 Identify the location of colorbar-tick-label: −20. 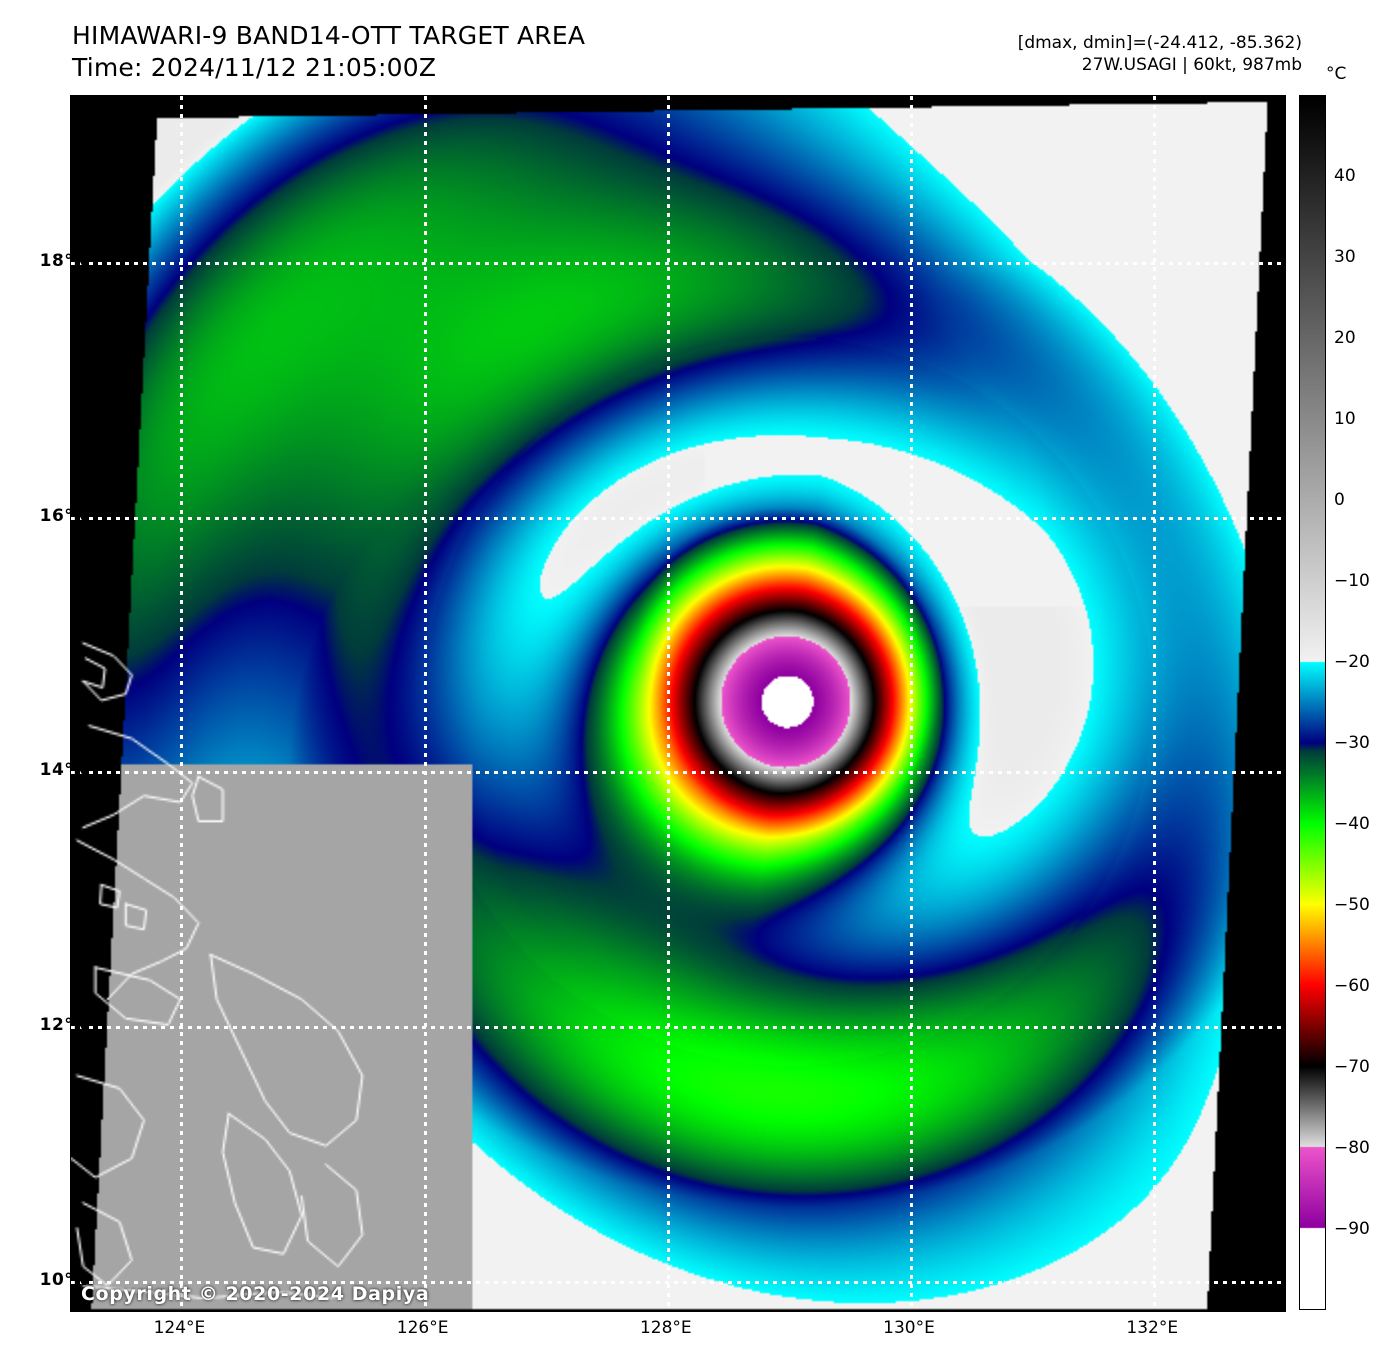
(1352, 662).